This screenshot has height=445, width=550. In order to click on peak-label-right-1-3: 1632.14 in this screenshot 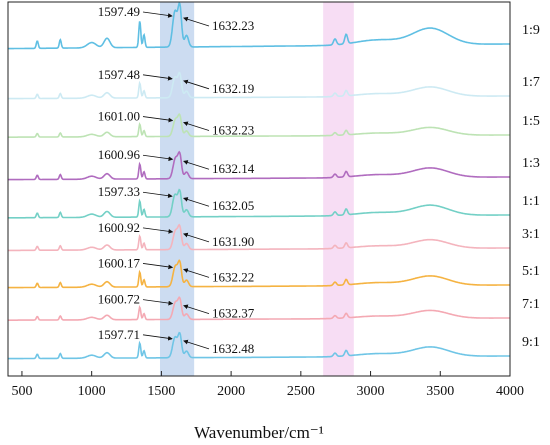, I will do `click(233, 168)`.